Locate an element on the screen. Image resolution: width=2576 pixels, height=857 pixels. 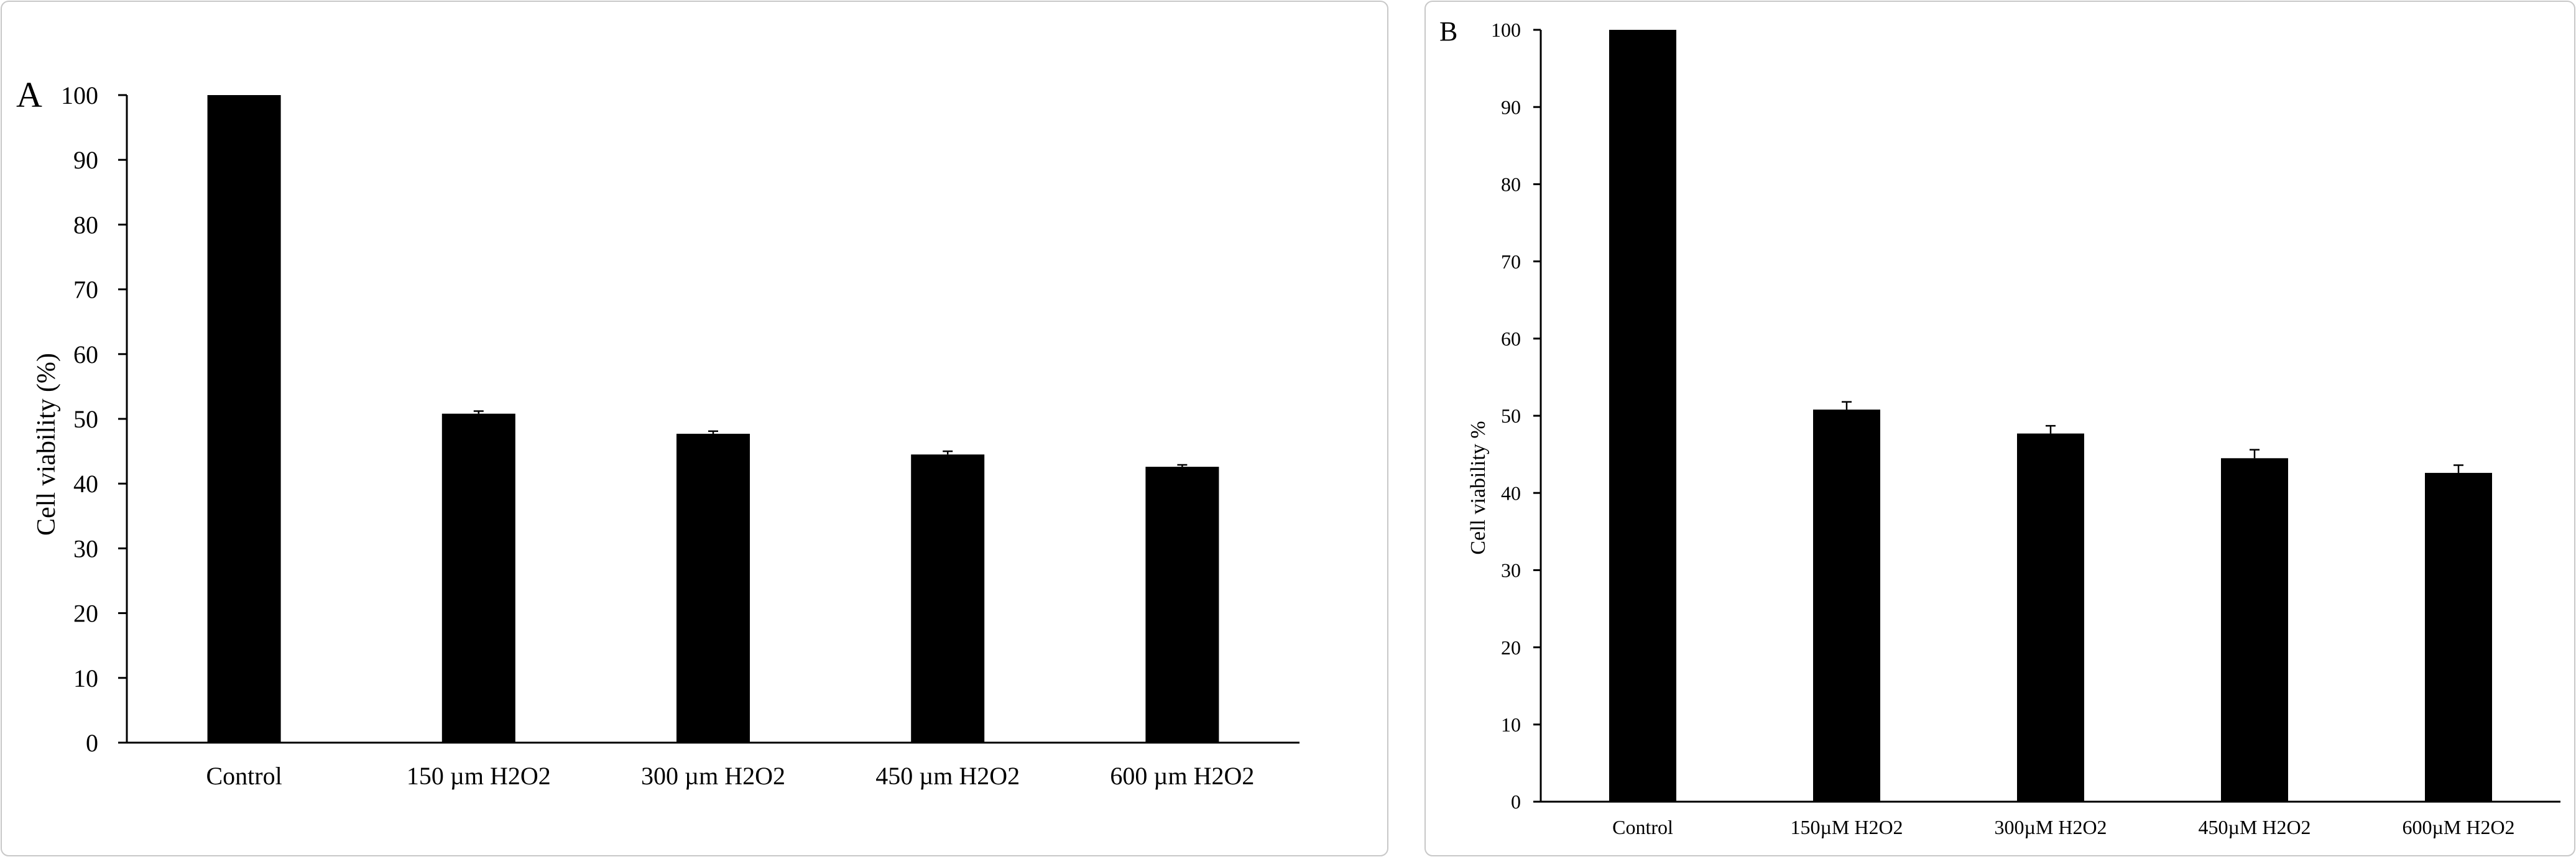
panel-b-y-tick-label-70: 70 is located at coordinates (1511, 262).